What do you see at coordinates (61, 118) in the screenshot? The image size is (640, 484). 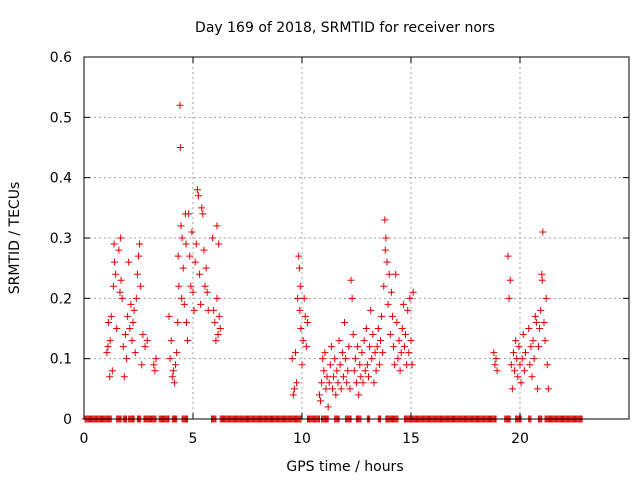 I see `y-tick-label: 0.5` at bounding box center [61, 118].